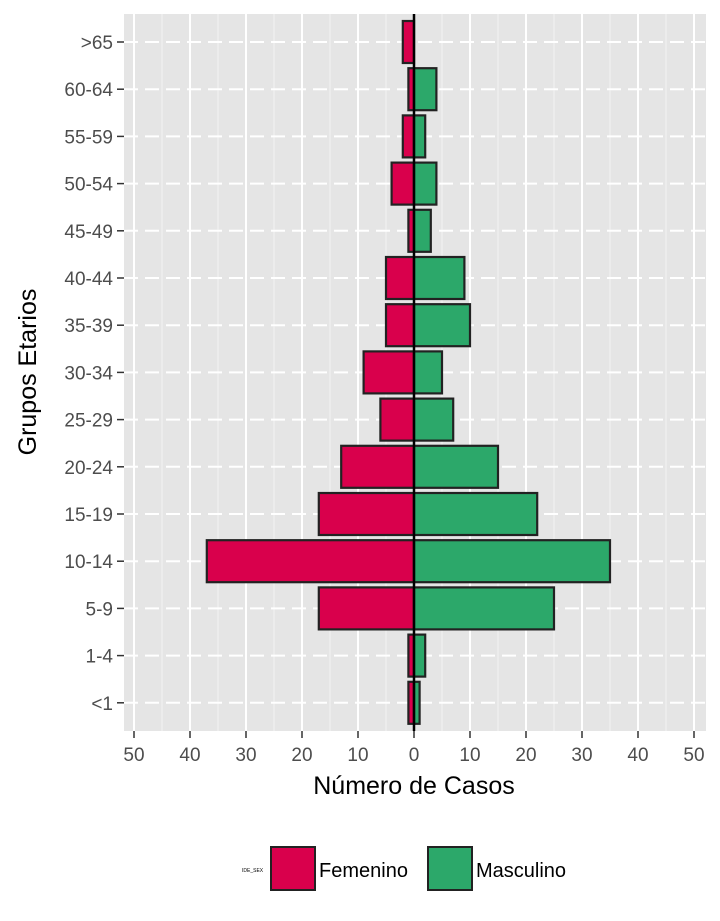 The width and height of the screenshot is (720, 921). Describe the element at coordinates (253, 871) in the screenshot. I see `legend-title: IDE_SEX` at that location.